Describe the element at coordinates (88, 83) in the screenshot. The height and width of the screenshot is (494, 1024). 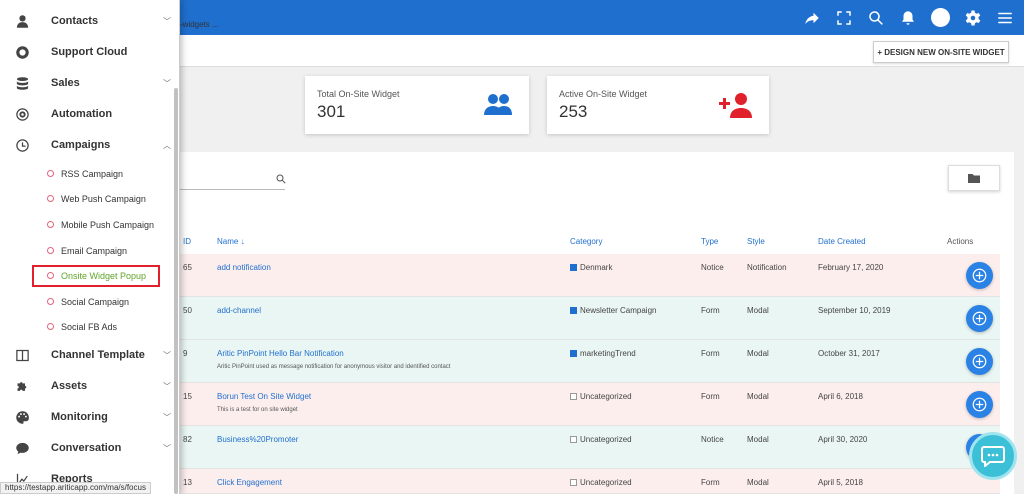
I see `sidebar-item-sales: Sales ﹀` at that location.